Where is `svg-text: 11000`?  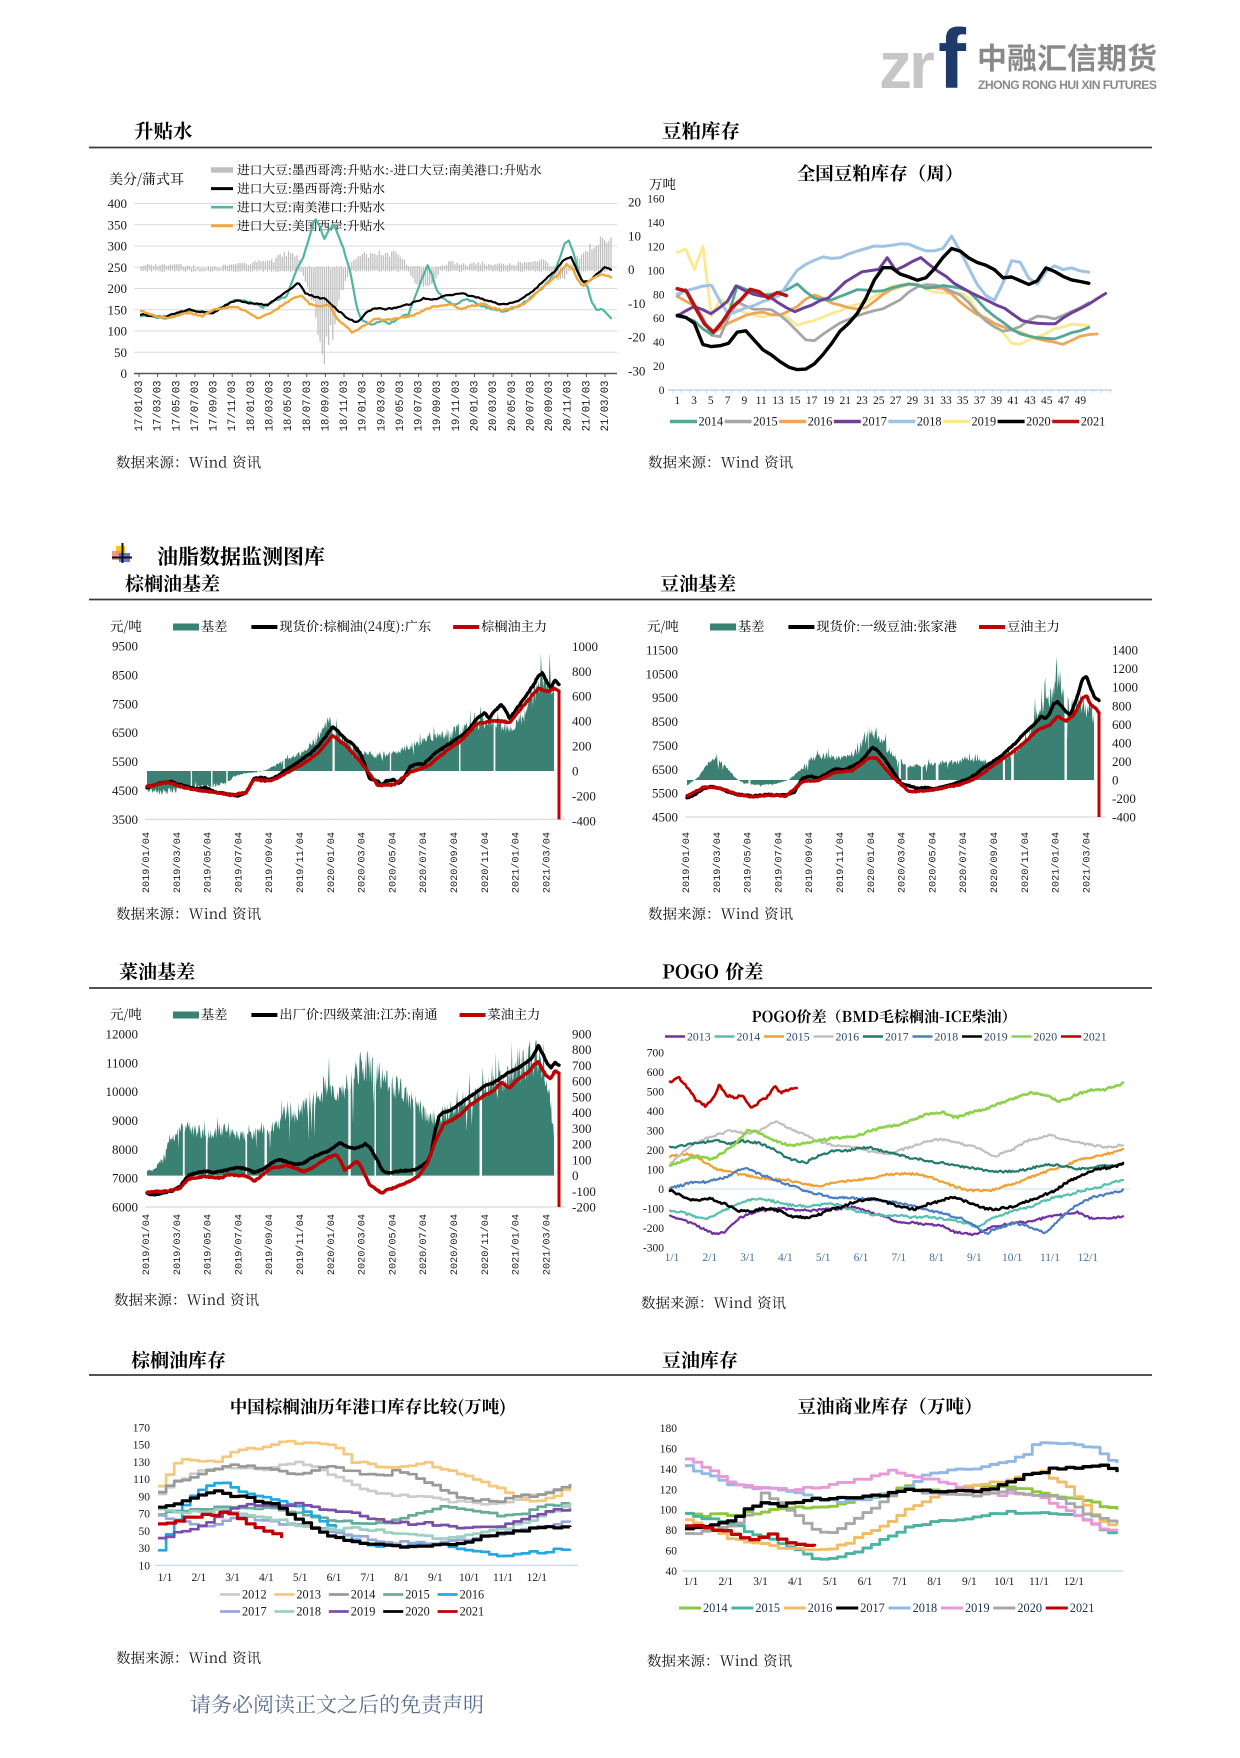 svg-text: 11000 is located at coordinates (122, 1062).